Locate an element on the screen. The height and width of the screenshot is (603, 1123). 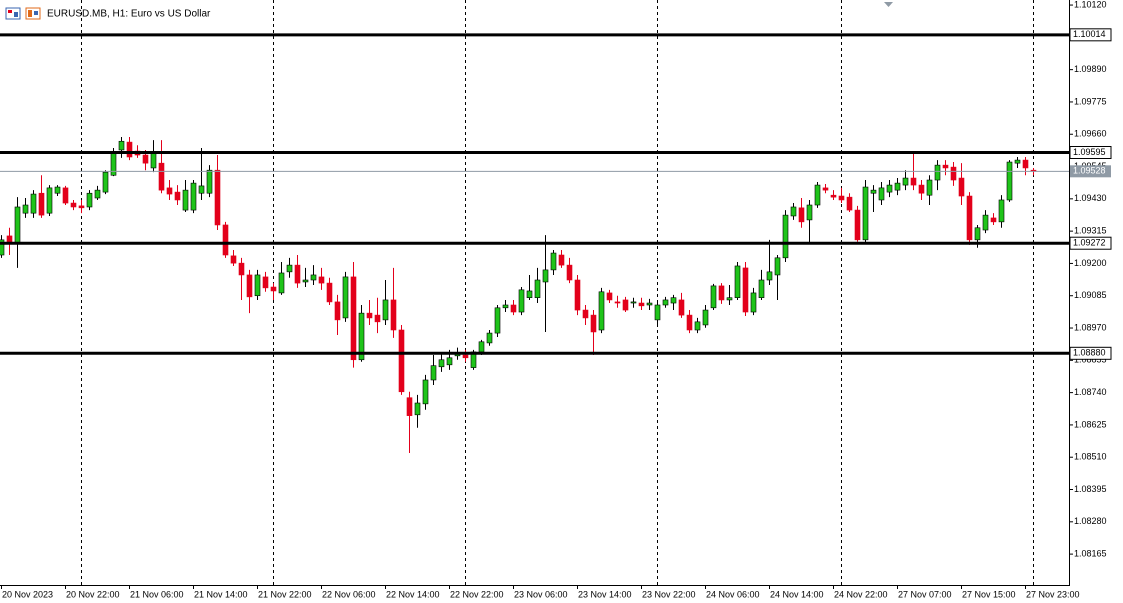
level-label: 1.08880 is located at coordinates (1089, 353).